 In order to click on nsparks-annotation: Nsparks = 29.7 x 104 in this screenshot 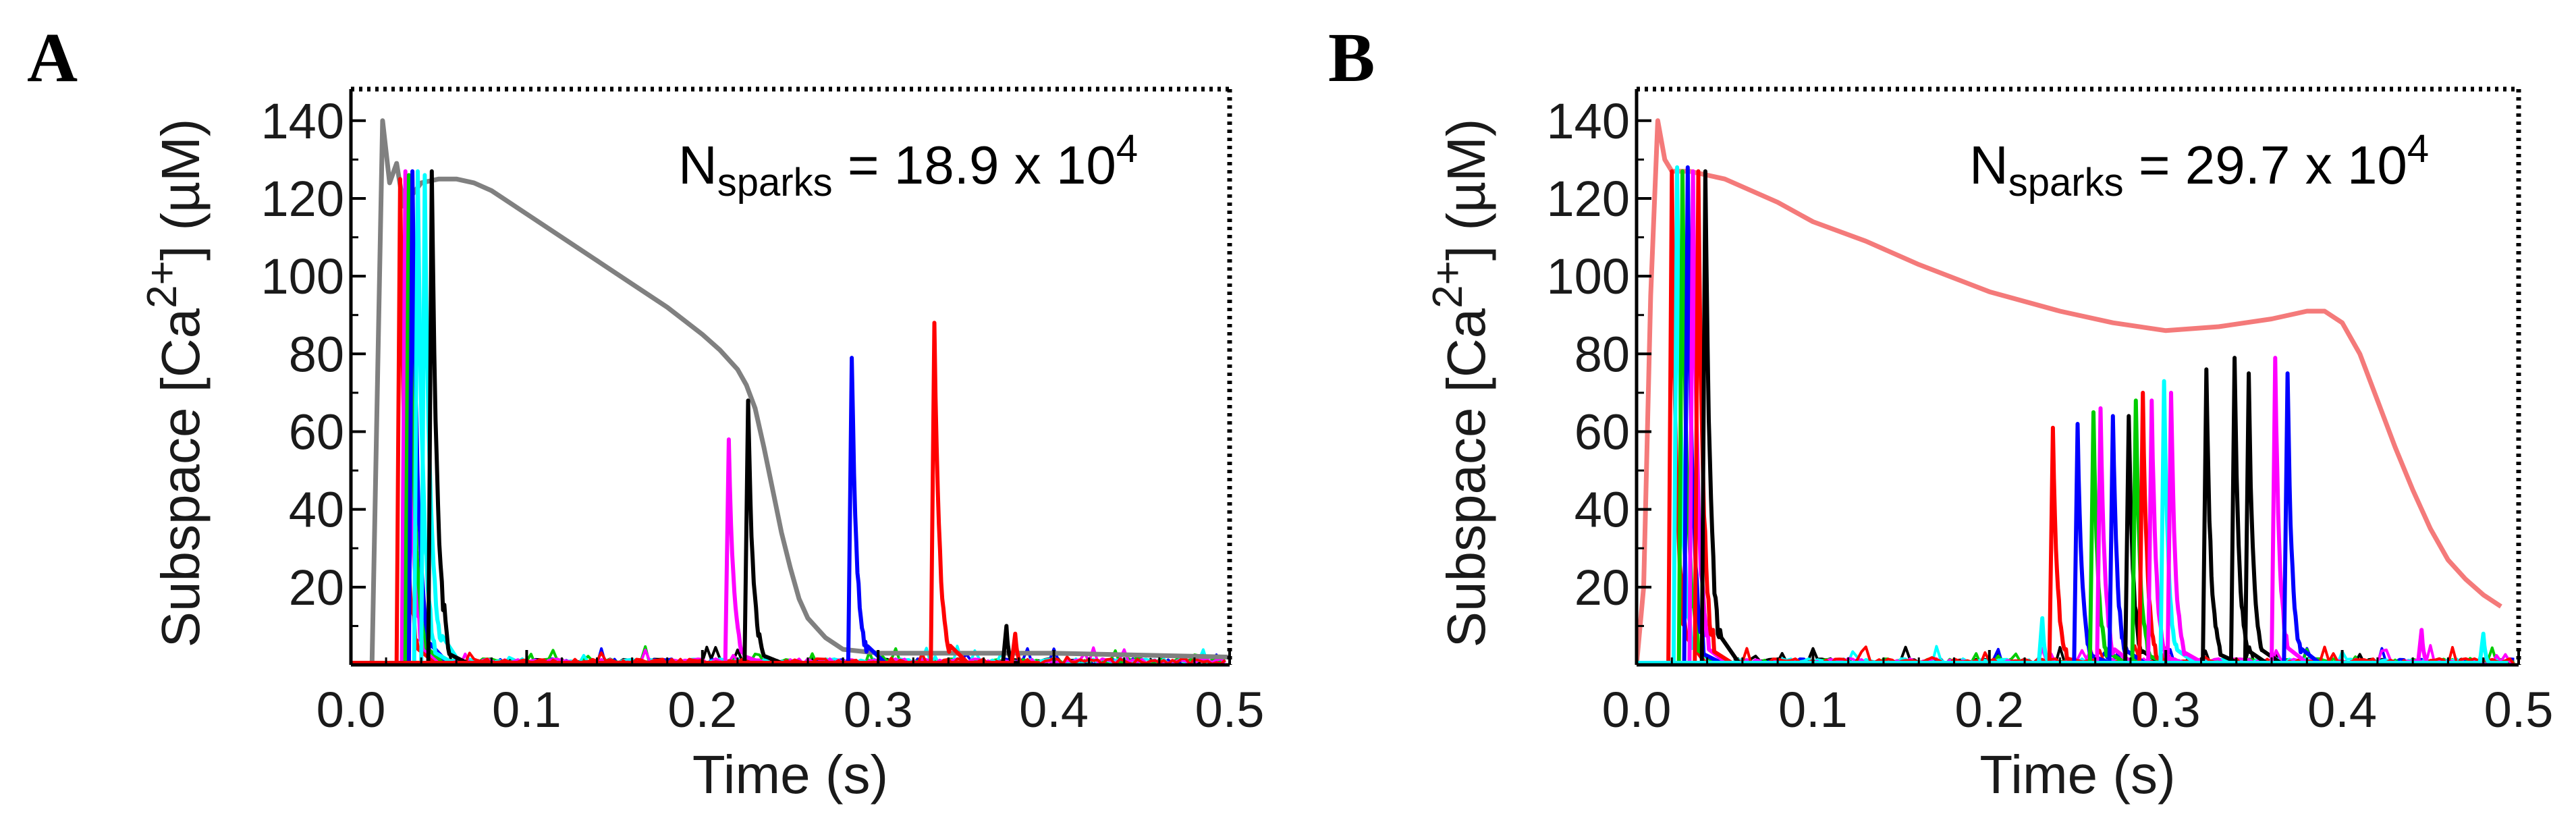, I will do `click(2199, 166)`.